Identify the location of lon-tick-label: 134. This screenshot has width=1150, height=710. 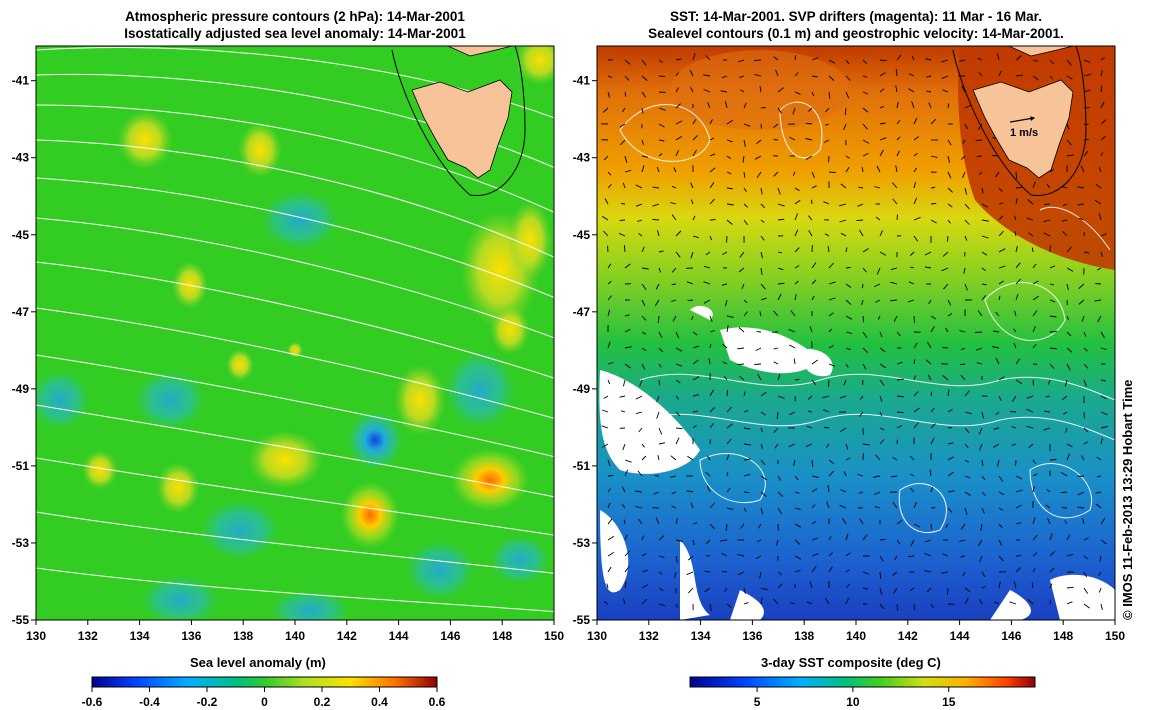
(701, 636).